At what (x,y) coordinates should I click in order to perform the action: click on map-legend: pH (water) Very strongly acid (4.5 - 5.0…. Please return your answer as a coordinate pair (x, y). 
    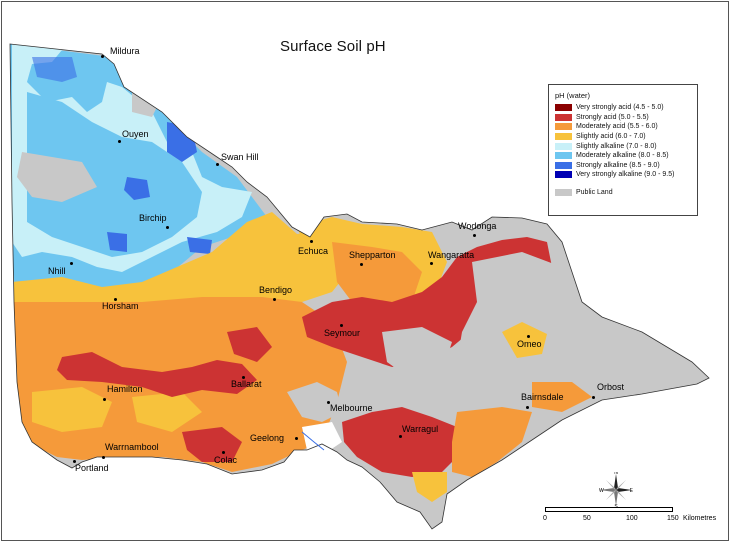
    Looking at the image, I should click on (623, 150).